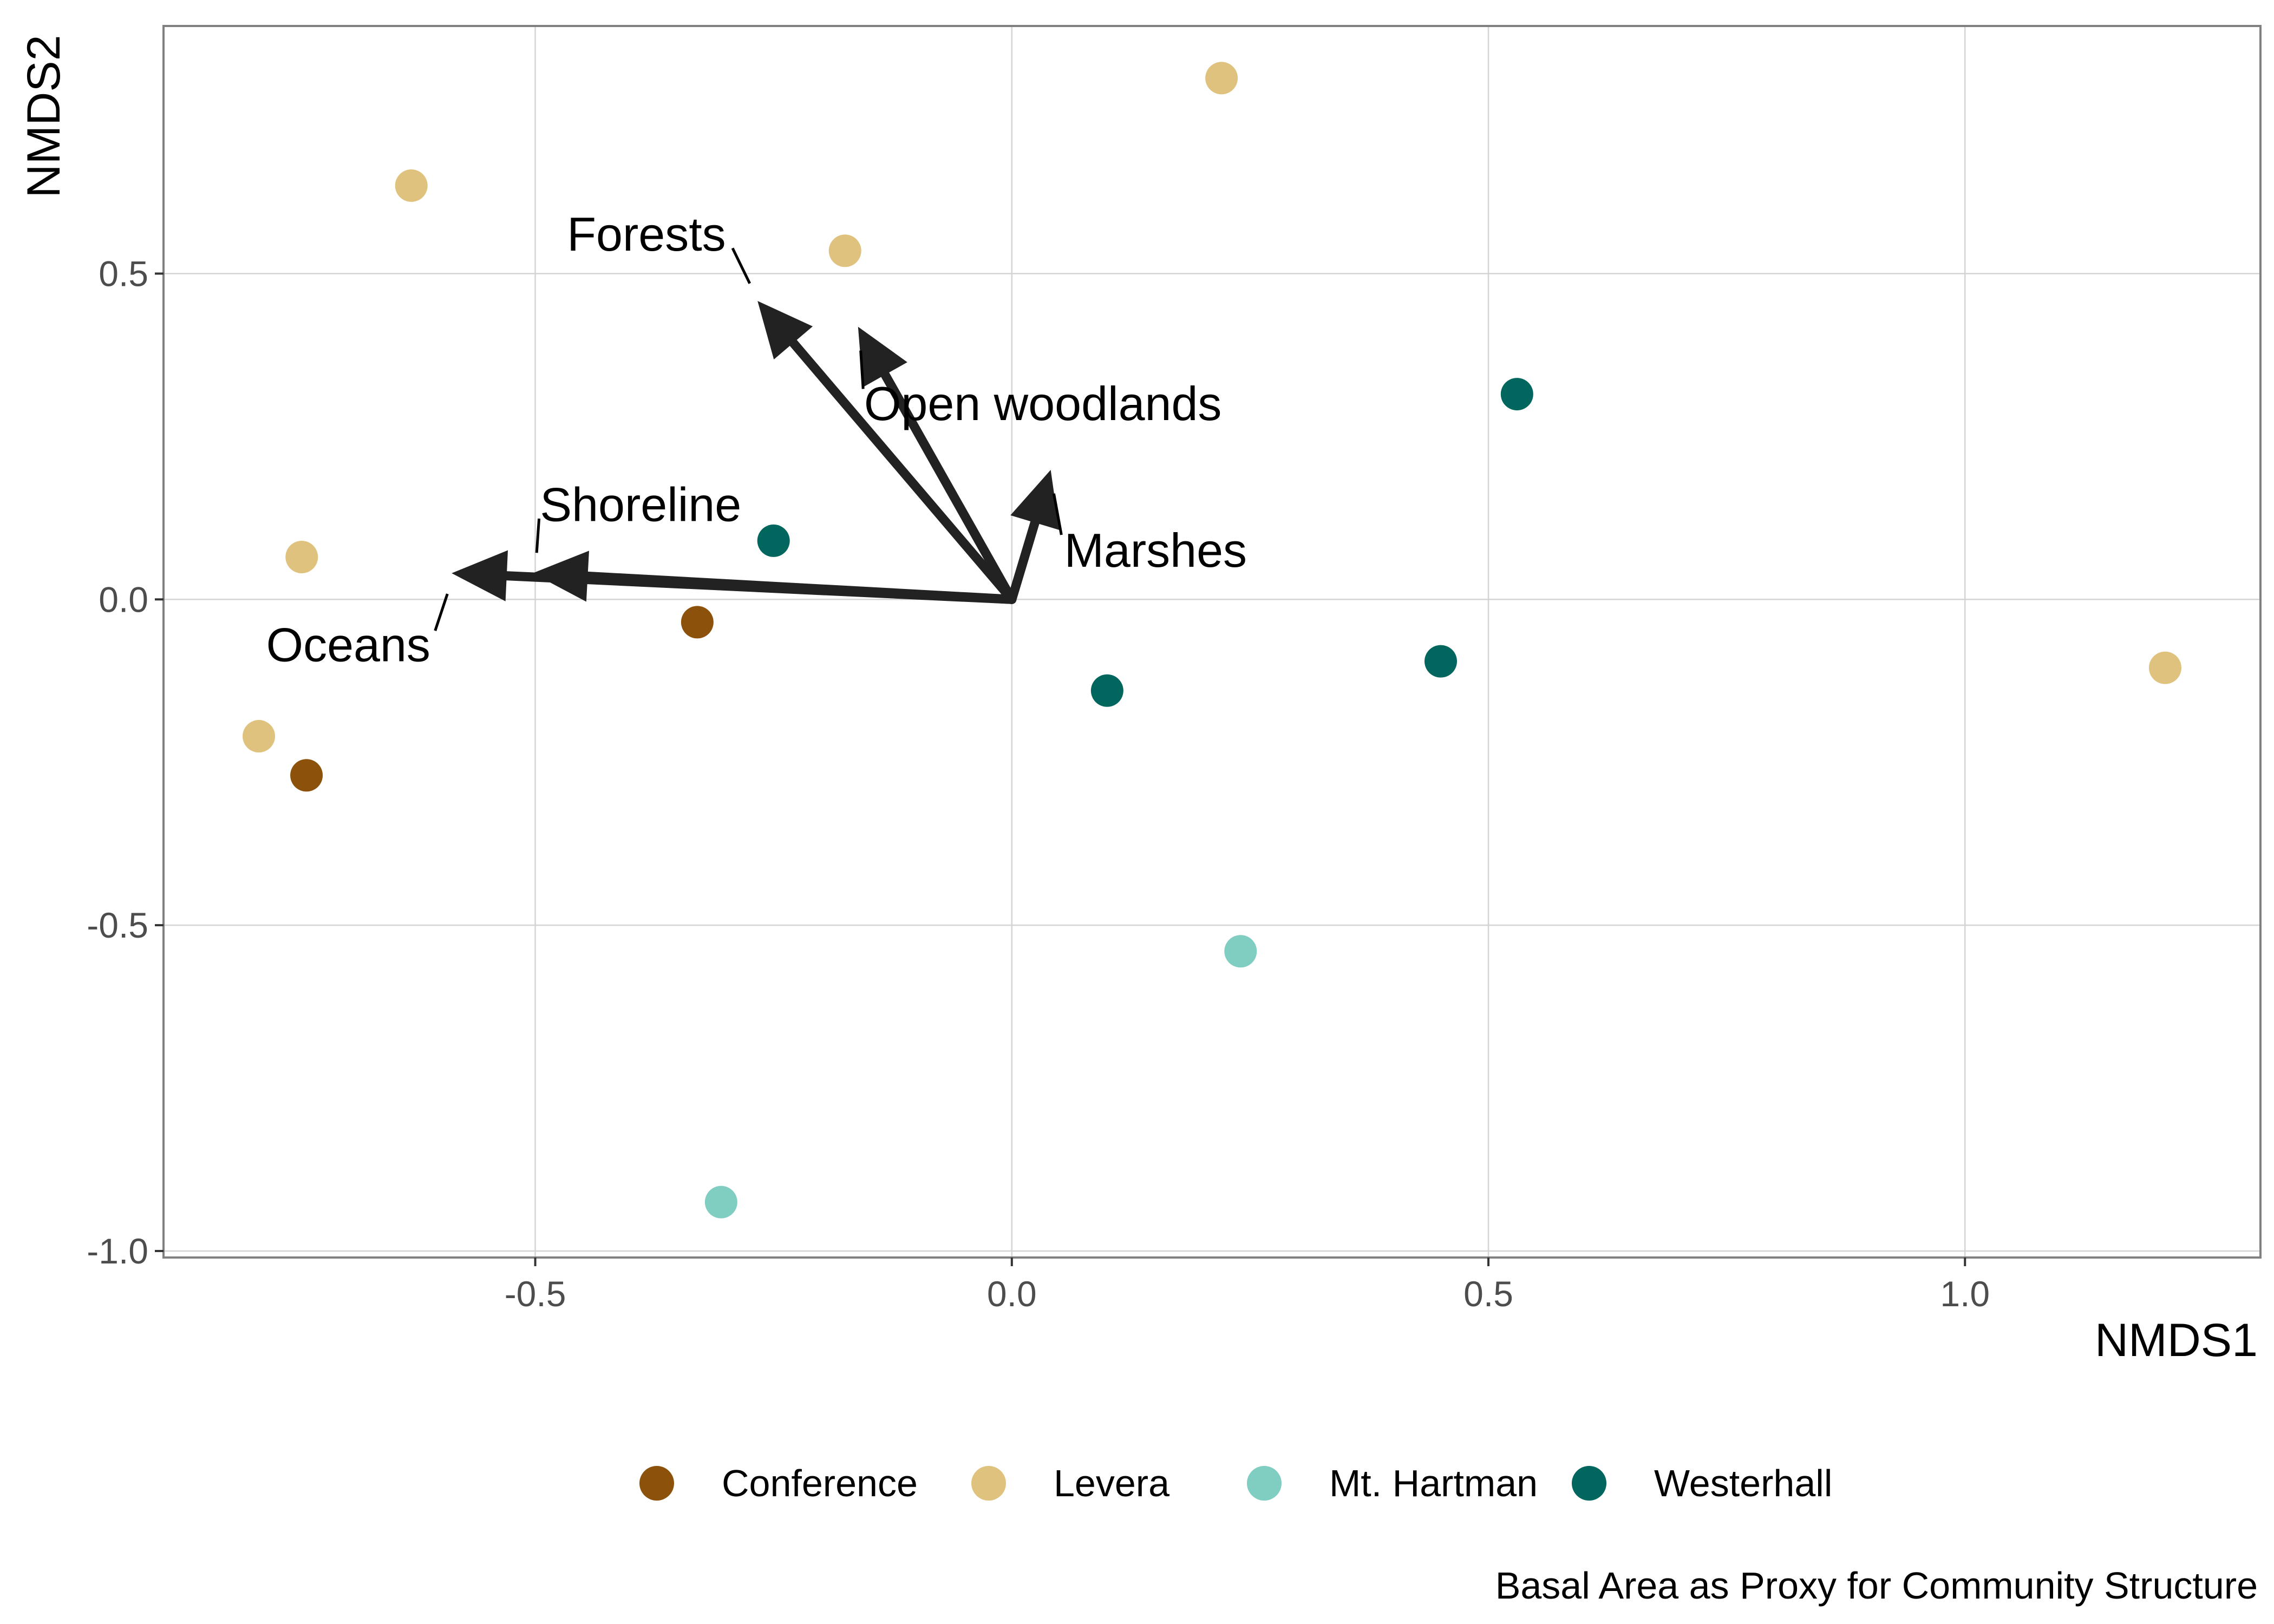 The height and width of the screenshot is (1624, 2274). Describe the element at coordinates (442, 612) in the screenshot. I see `label-leader-oceans` at that location.